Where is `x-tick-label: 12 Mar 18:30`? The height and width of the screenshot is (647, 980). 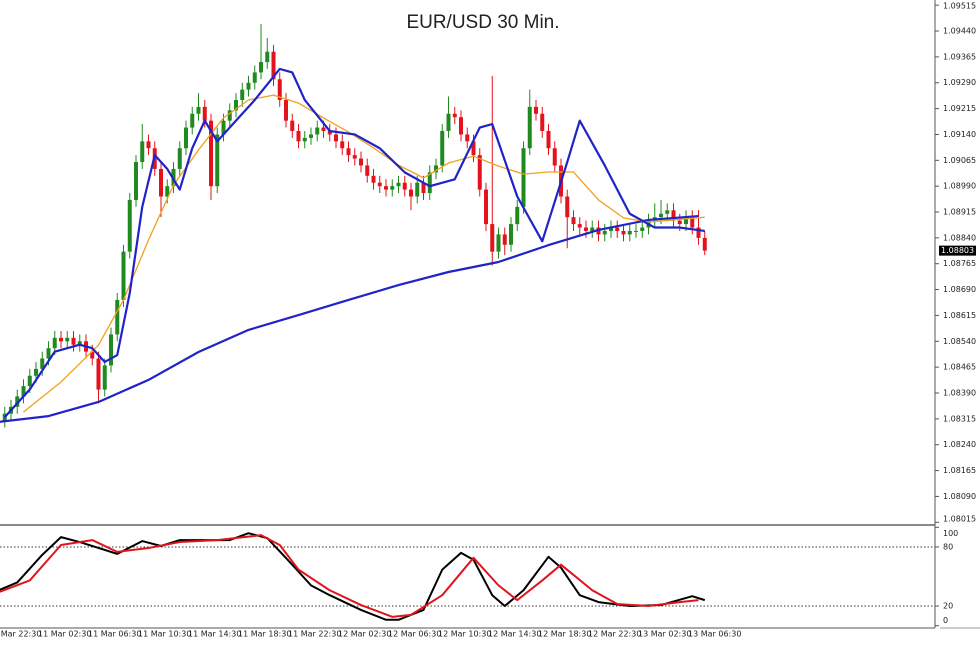 x-tick-label: 12 Mar 18:30 is located at coordinates (564, 634).